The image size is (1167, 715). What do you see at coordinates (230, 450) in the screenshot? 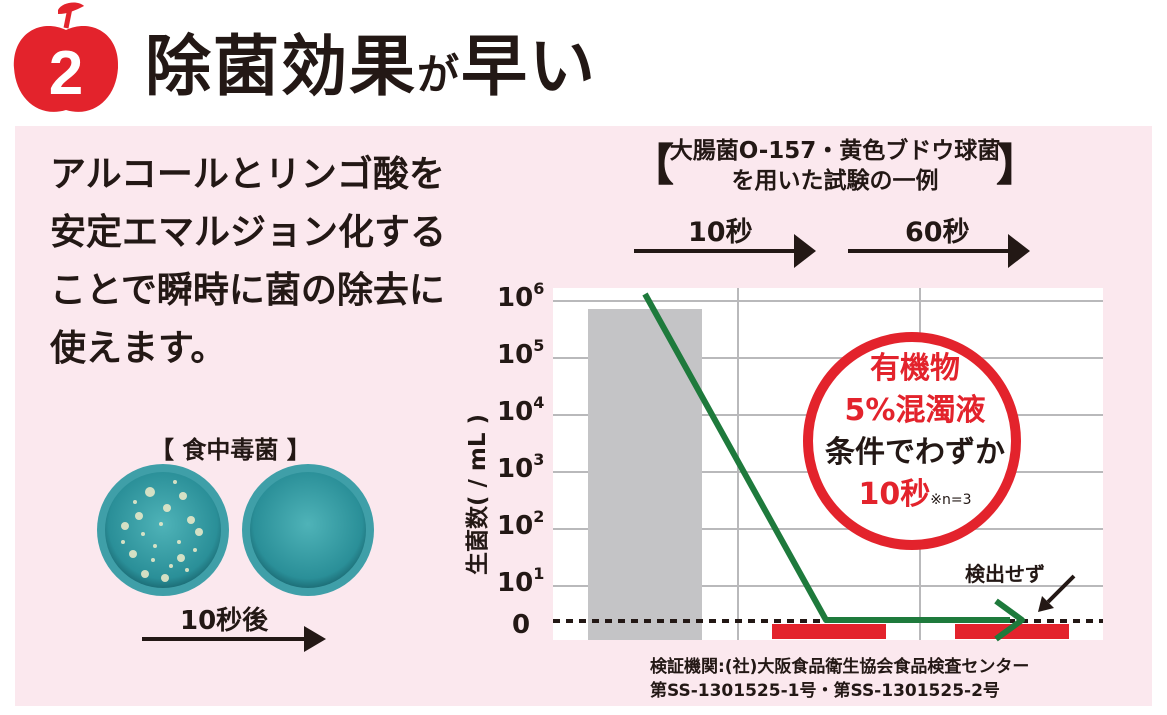
I see `dish-label: 【 食中毒菌 】` at bounding box center [230, 450].